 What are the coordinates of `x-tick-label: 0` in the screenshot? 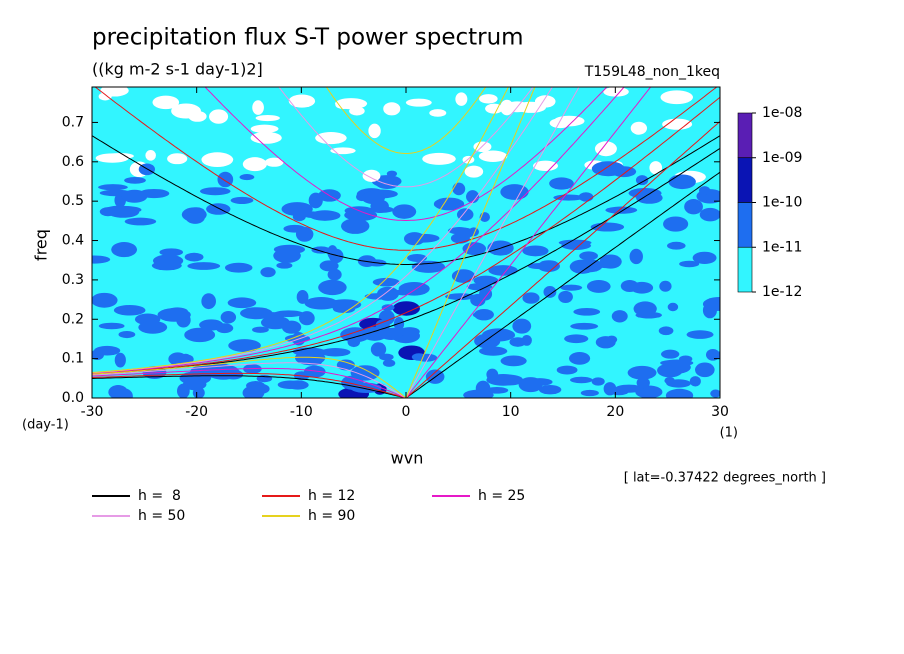 It's located at (406, 412).